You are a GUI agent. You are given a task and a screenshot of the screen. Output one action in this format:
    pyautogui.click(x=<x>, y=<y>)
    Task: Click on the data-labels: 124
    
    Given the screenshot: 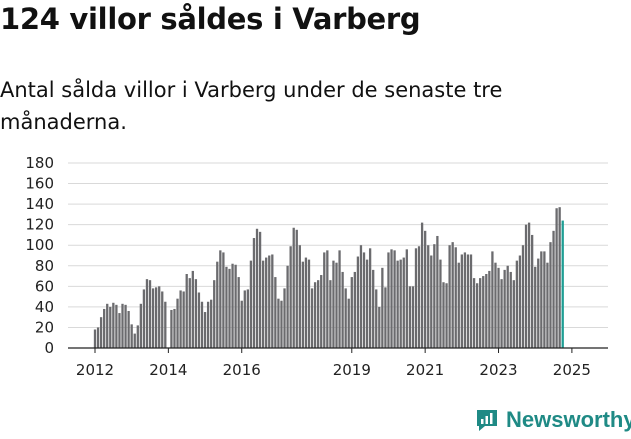 What is the action you would take?
    pyautogui.click(x=582, y=152)
    